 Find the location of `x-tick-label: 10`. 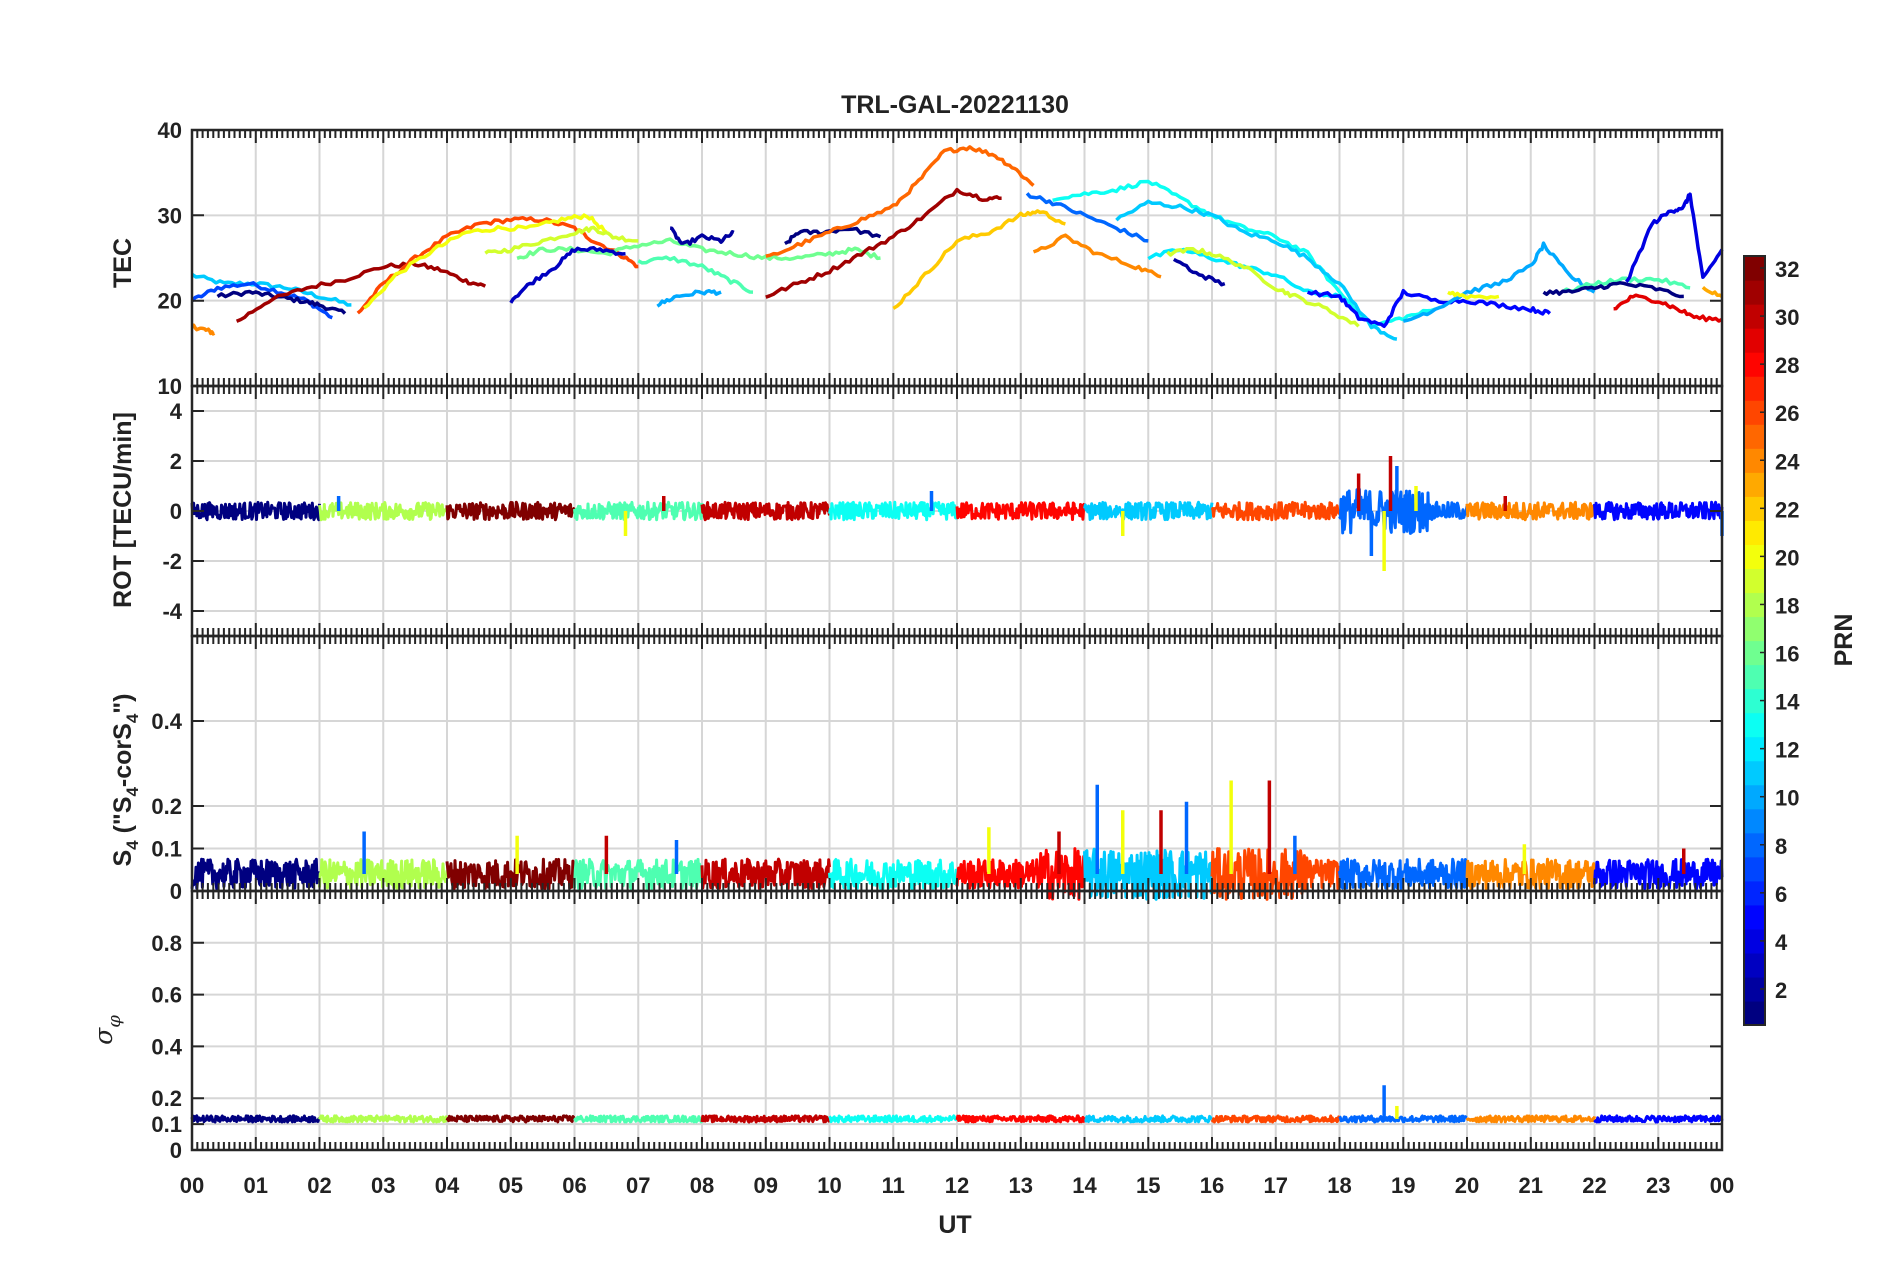

x-tick-label: 10 is located at coordinates (829, 1185).